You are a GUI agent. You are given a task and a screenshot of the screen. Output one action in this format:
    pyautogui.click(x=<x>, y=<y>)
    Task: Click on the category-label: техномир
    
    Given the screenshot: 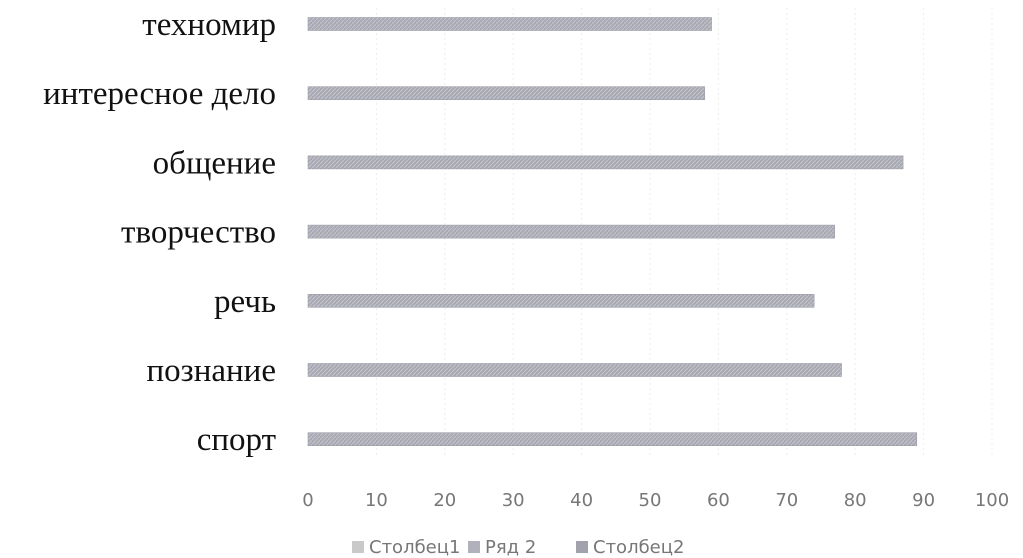 What is the action you would take?
    pyautogui.click(x=209, y=25)
    